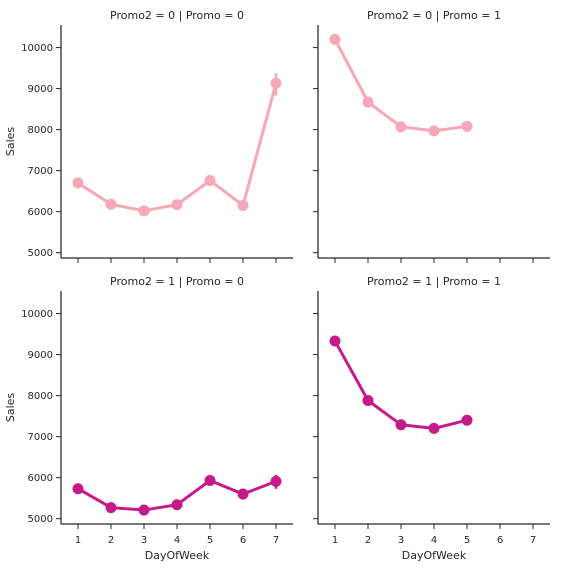  Describe the element at coordinates (177, 281) in the screenshot. I see `facet-title: Promo2 = 1 | Promo = 0` at that location.